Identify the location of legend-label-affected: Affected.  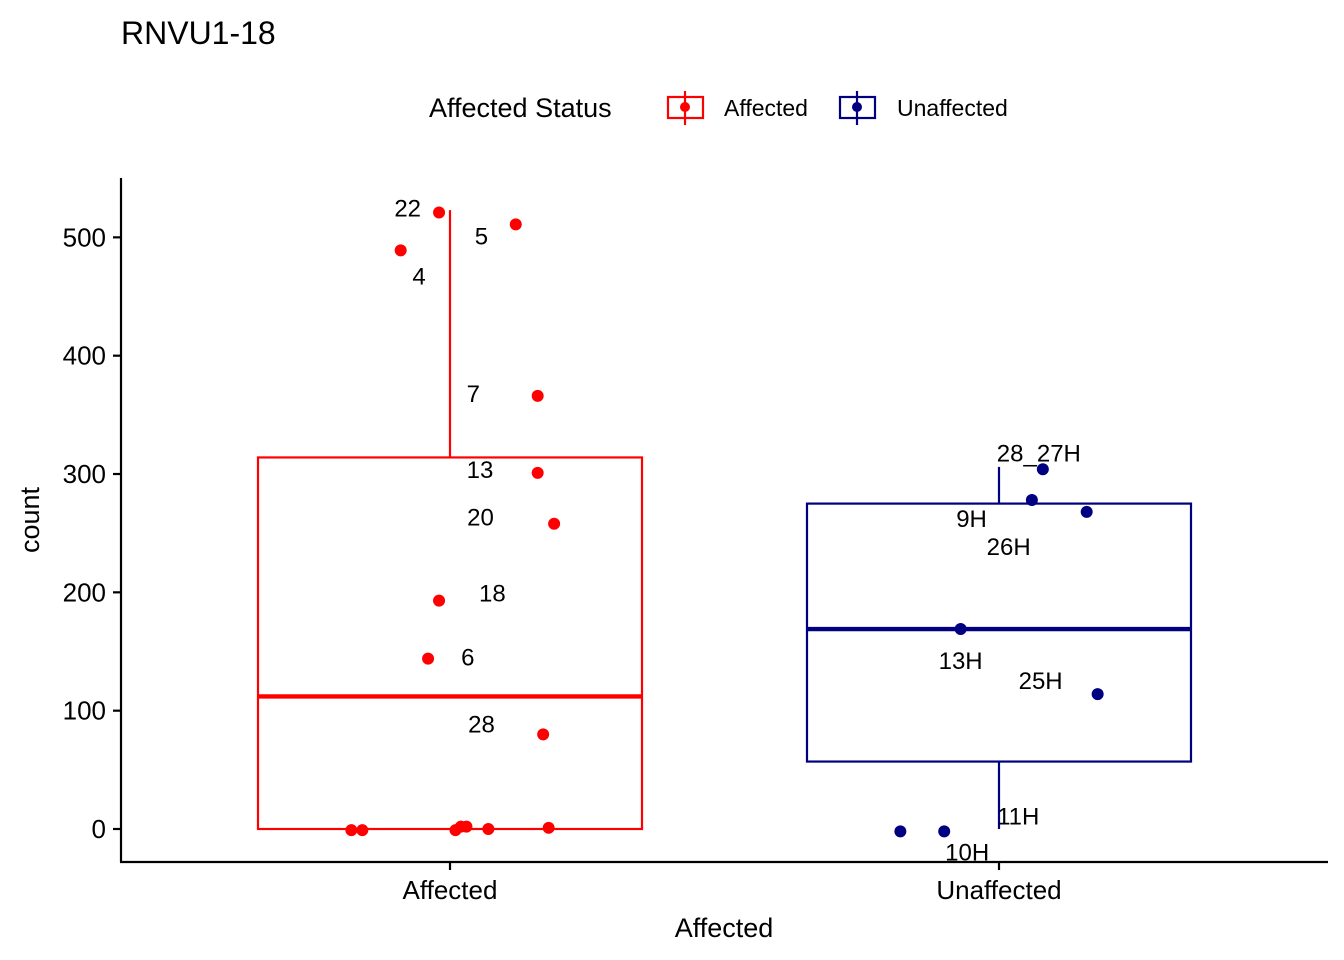
(766, 108).